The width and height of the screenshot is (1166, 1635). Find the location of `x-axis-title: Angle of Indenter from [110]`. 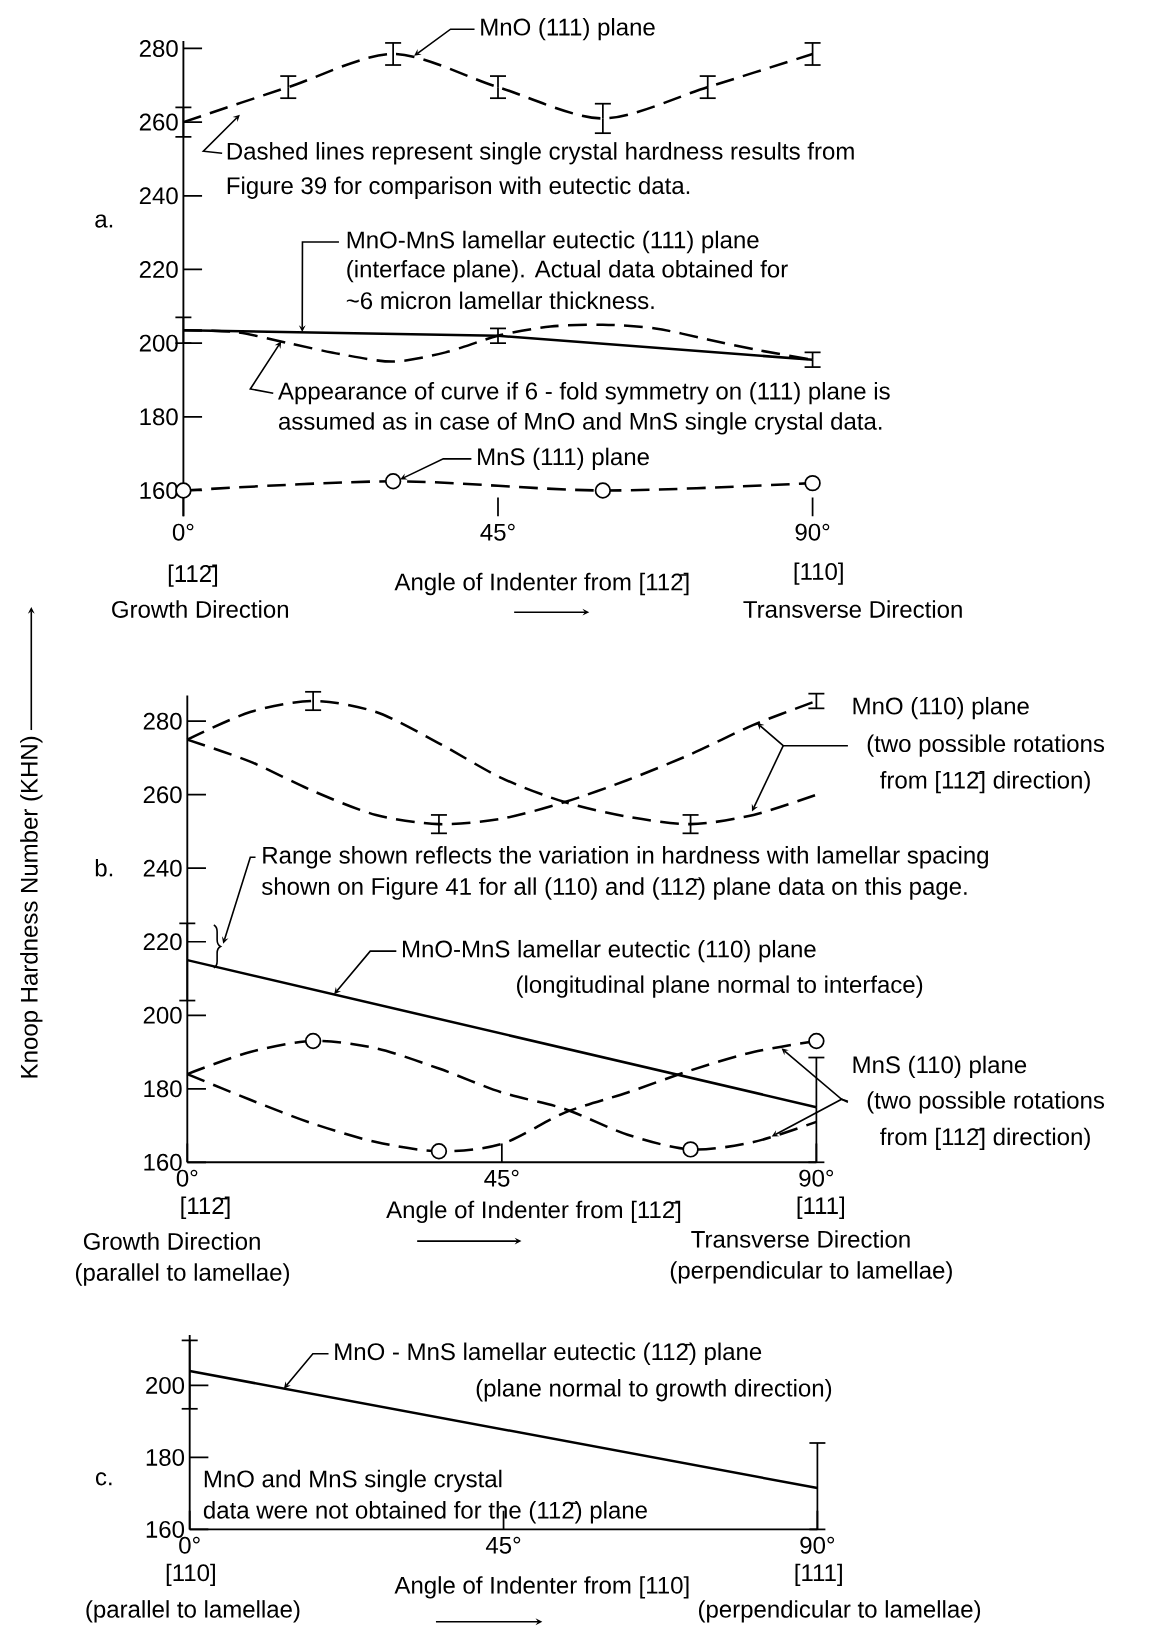

x-axis-title: Angle of Indenter from [110] is located at coordinates (541, 1587).